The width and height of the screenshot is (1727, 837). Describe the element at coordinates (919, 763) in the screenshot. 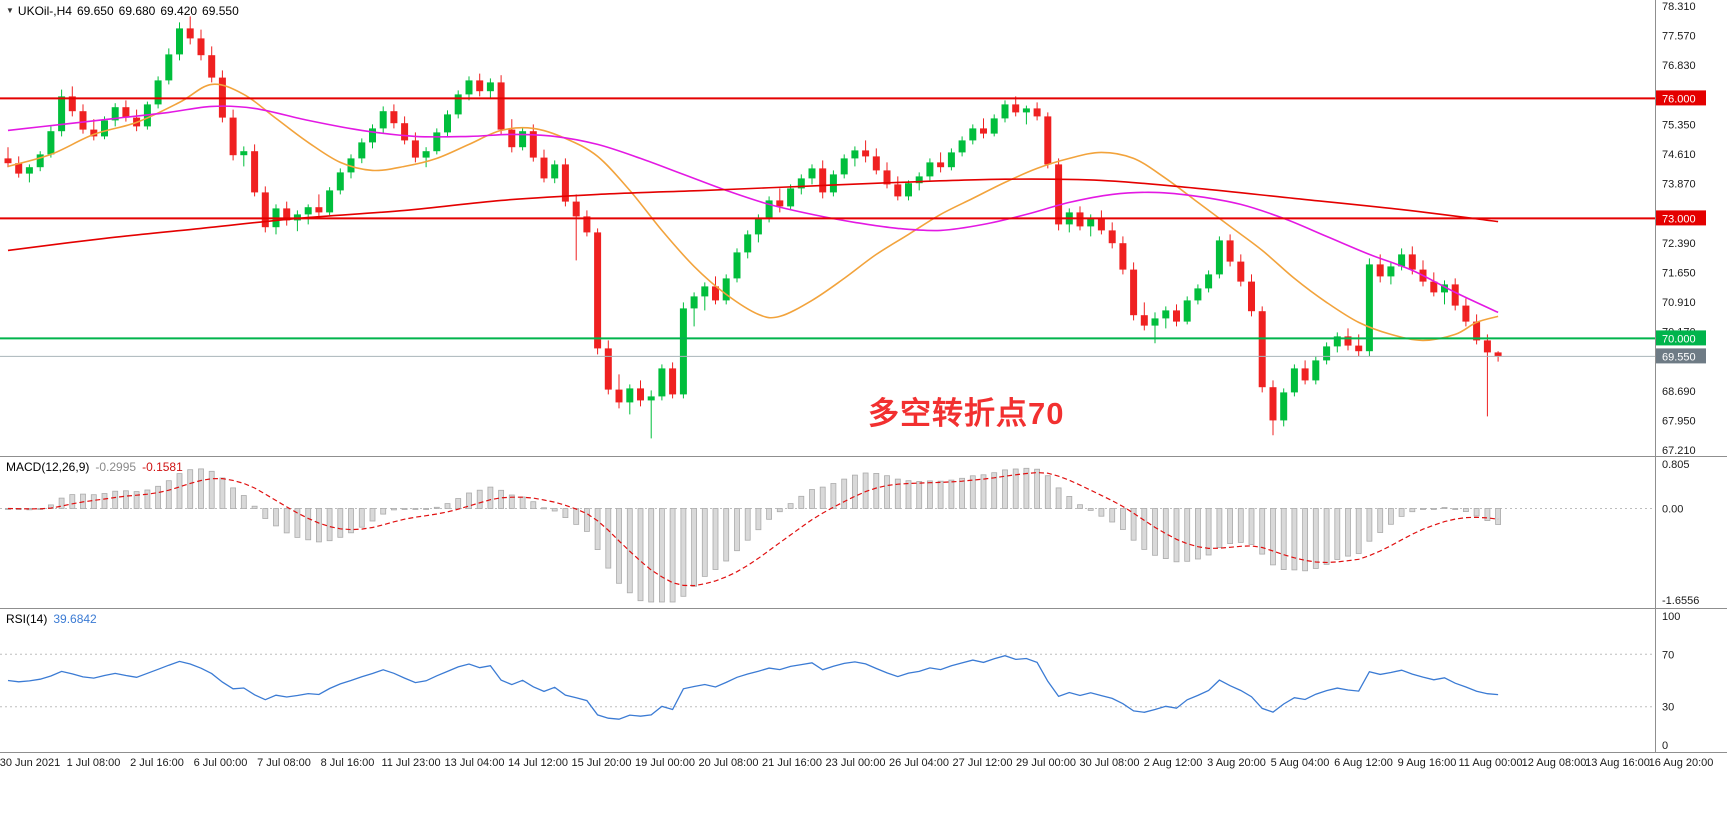

I see `time-axis-label: 26 Jul 04:00` at that location.